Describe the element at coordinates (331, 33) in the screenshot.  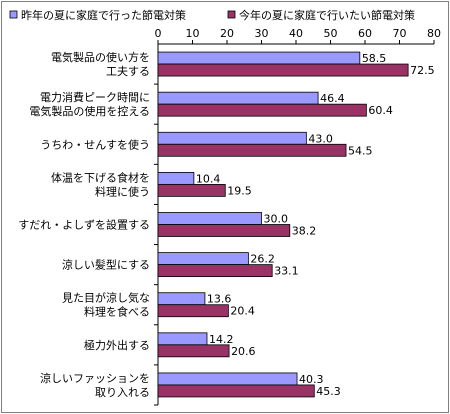
I see `x-tick-label: 50` at that location.